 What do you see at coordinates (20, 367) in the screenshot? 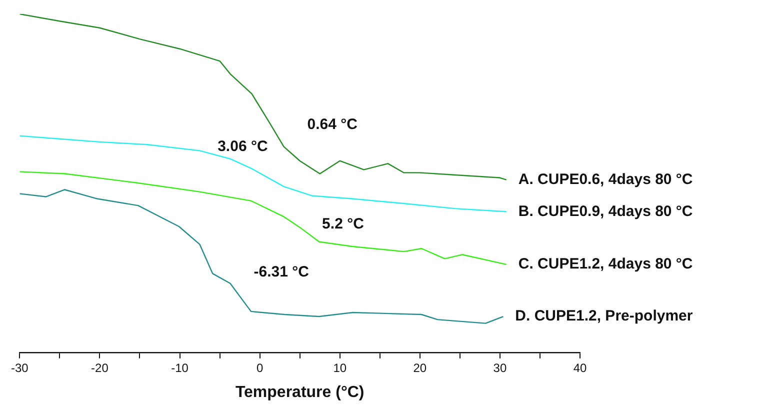
I see `x-tick-label: -30` at bounding box center [20, 367].